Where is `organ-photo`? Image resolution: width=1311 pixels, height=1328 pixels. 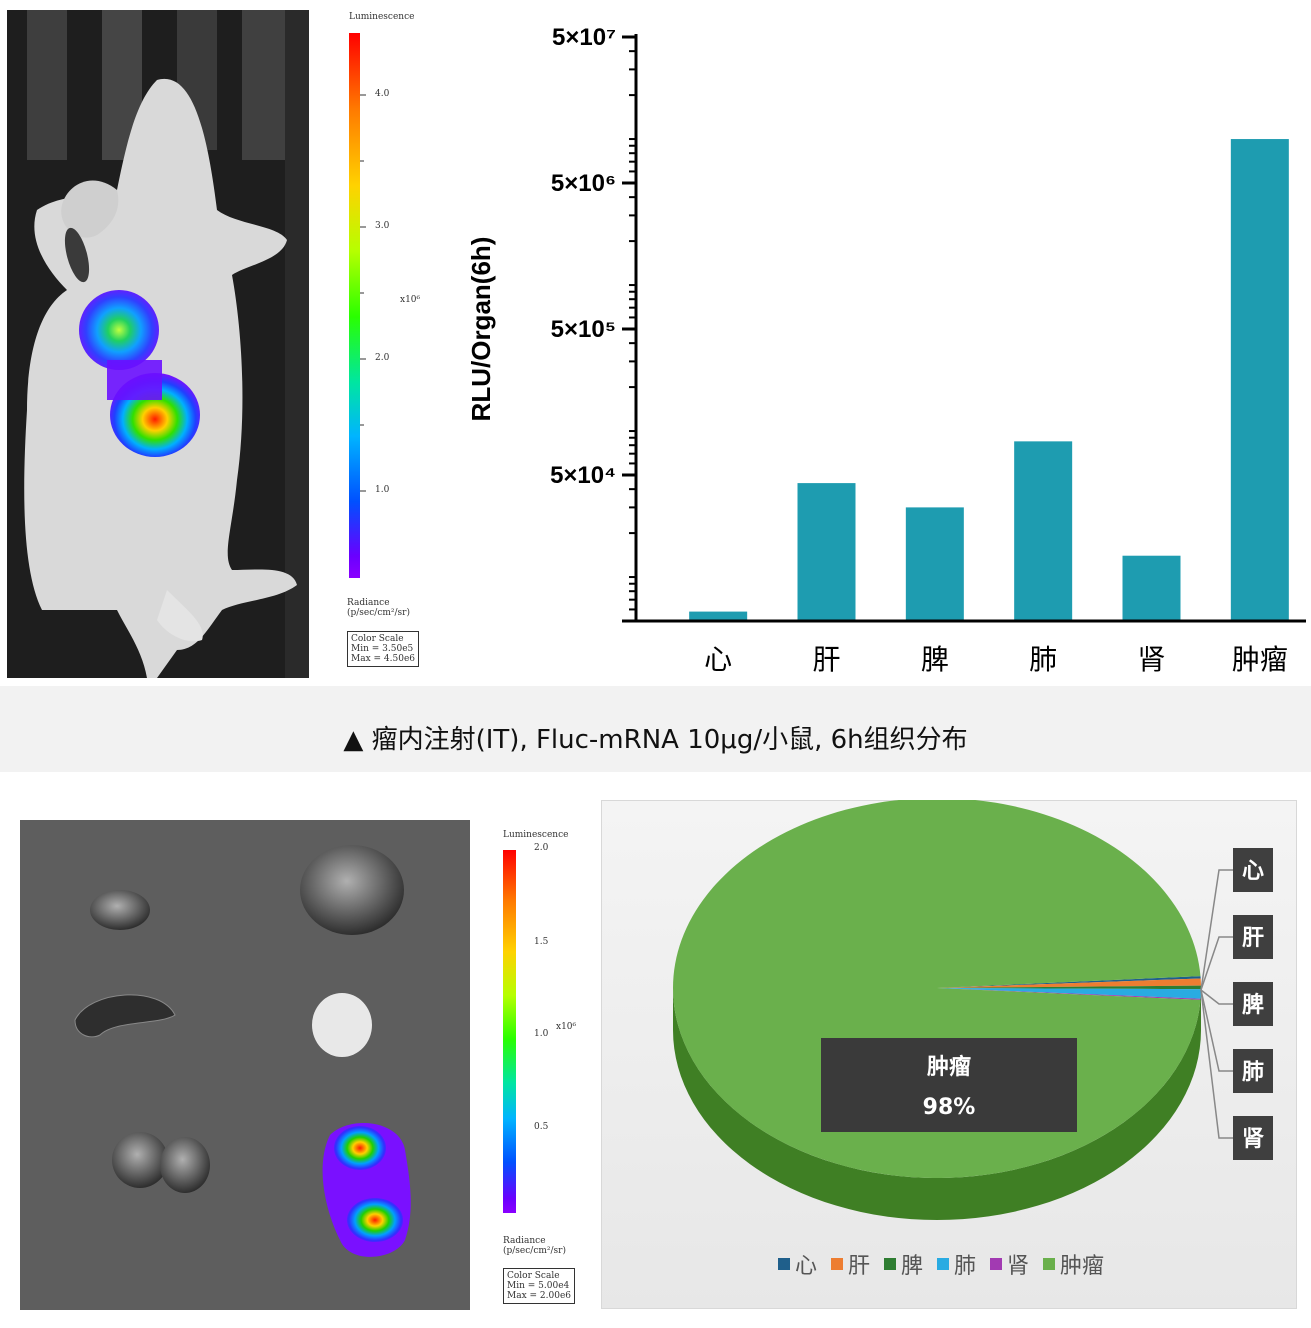 organ-photo is located at coordinates (245, 1065).